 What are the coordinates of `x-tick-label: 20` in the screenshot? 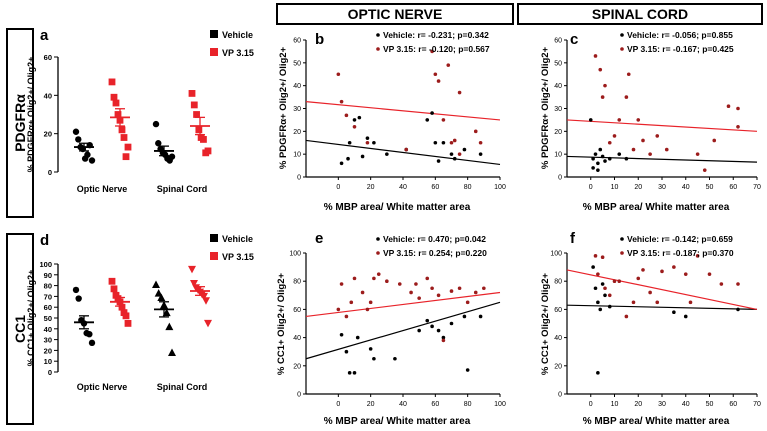 It's located at (638, 404).